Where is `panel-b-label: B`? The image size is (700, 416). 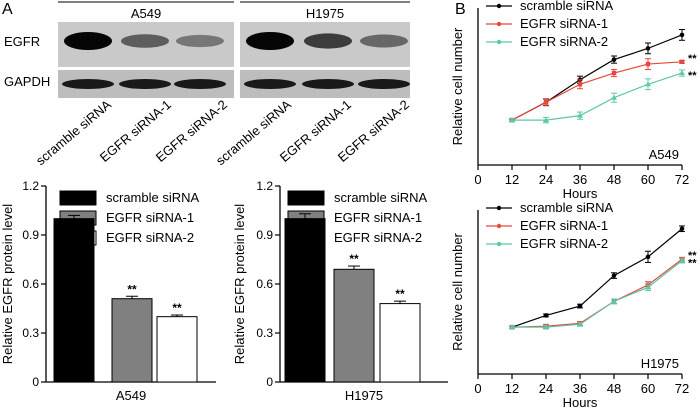 panel-b-label: B is located at coordinates (460, 9).